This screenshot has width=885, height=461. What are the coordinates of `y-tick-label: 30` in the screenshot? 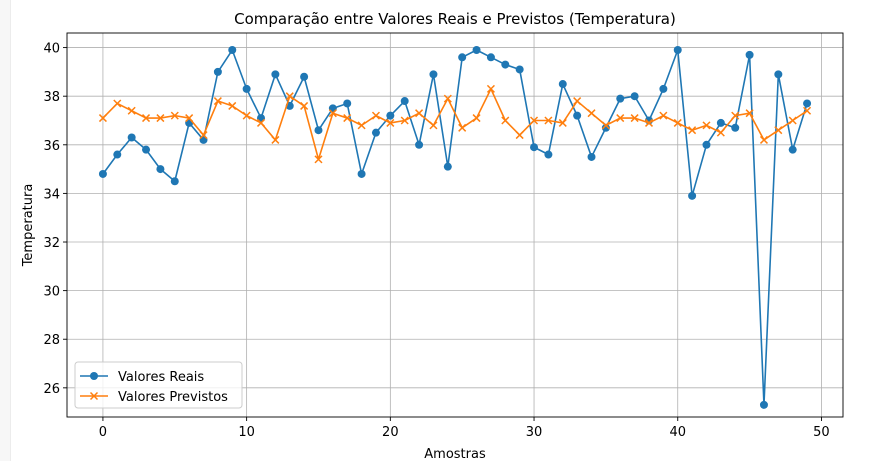 It's located at (51, 292).